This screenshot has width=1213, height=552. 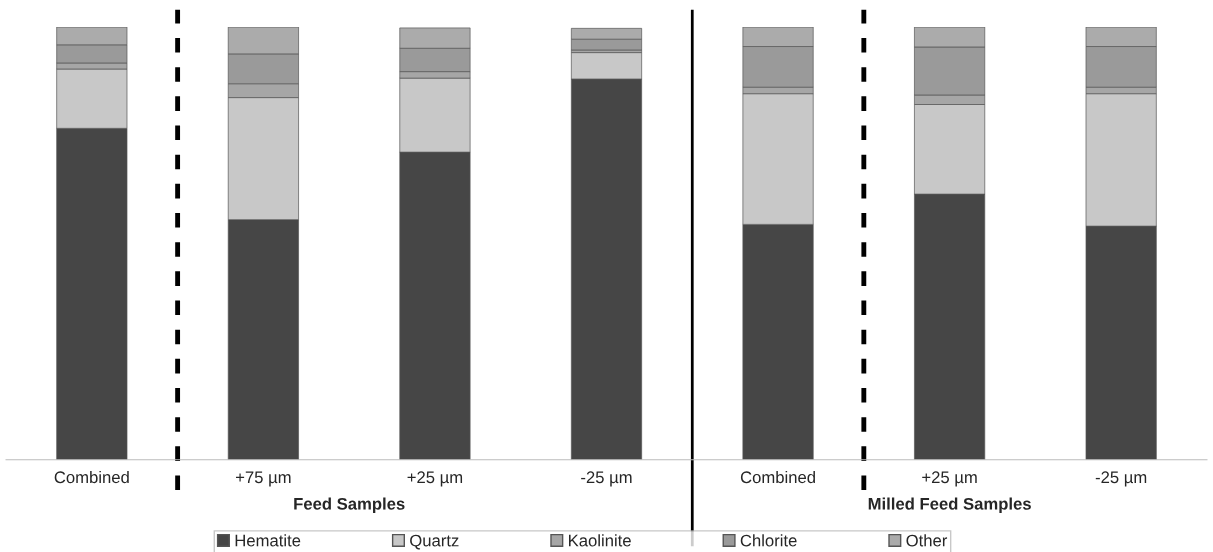 I want to click on legend-label: Other, so click(x=927, y=540).